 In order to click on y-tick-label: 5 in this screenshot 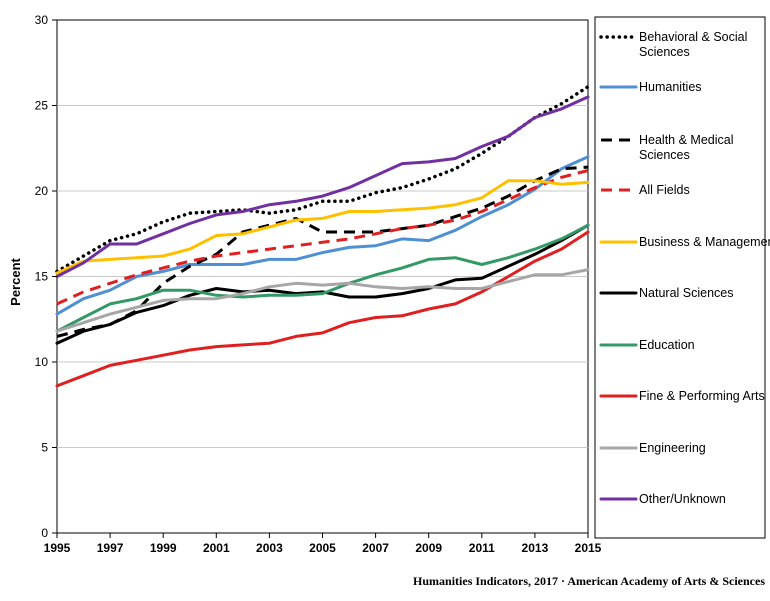, I will do `click(44, 448)`.